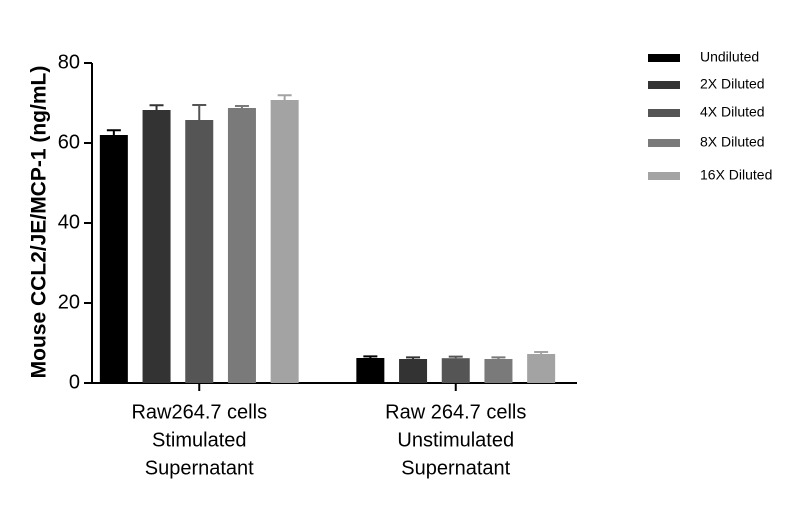 This screenshot has width=811, height=507. What do you see at coordinates (732, 112) in the screenshot?
I see `legend-label: 4X Diluted` at bounding box center [732, 112].